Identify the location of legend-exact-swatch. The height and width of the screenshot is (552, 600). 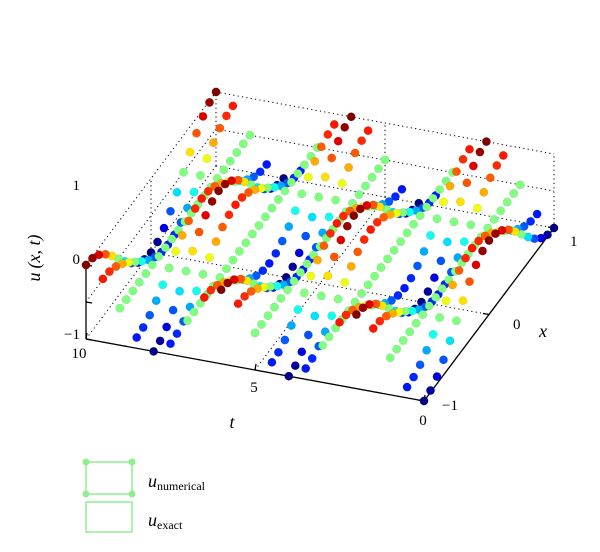
(109, 517).